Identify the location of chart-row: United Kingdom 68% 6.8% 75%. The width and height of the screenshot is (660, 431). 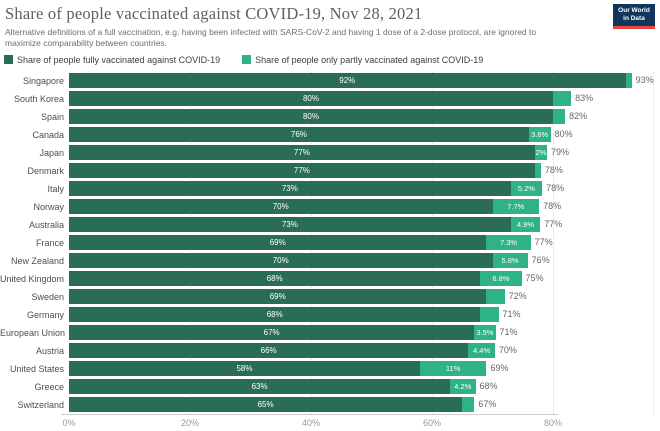
(330, 279).